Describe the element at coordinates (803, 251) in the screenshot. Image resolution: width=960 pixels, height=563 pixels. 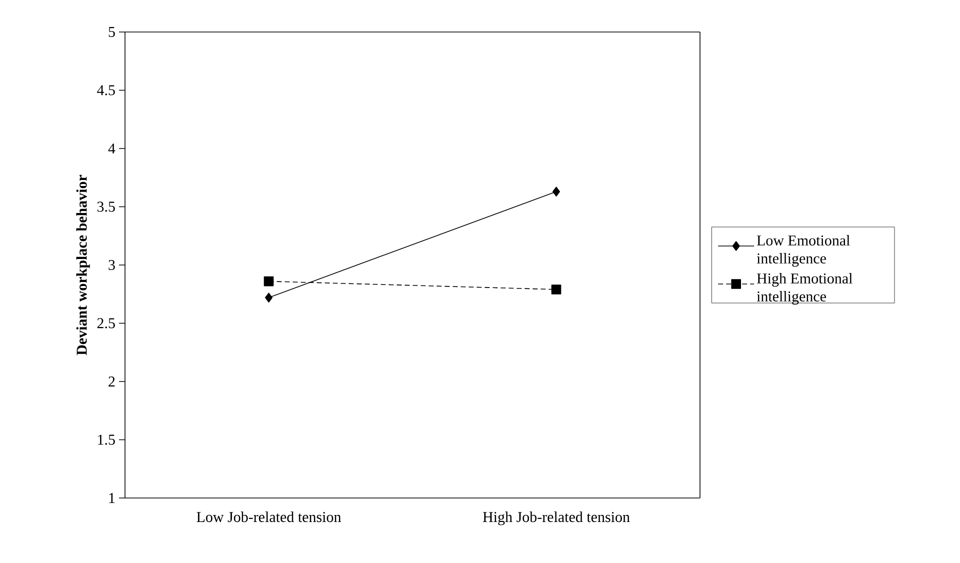
I see `legend-label: Low Emotional intelligence` at that location.